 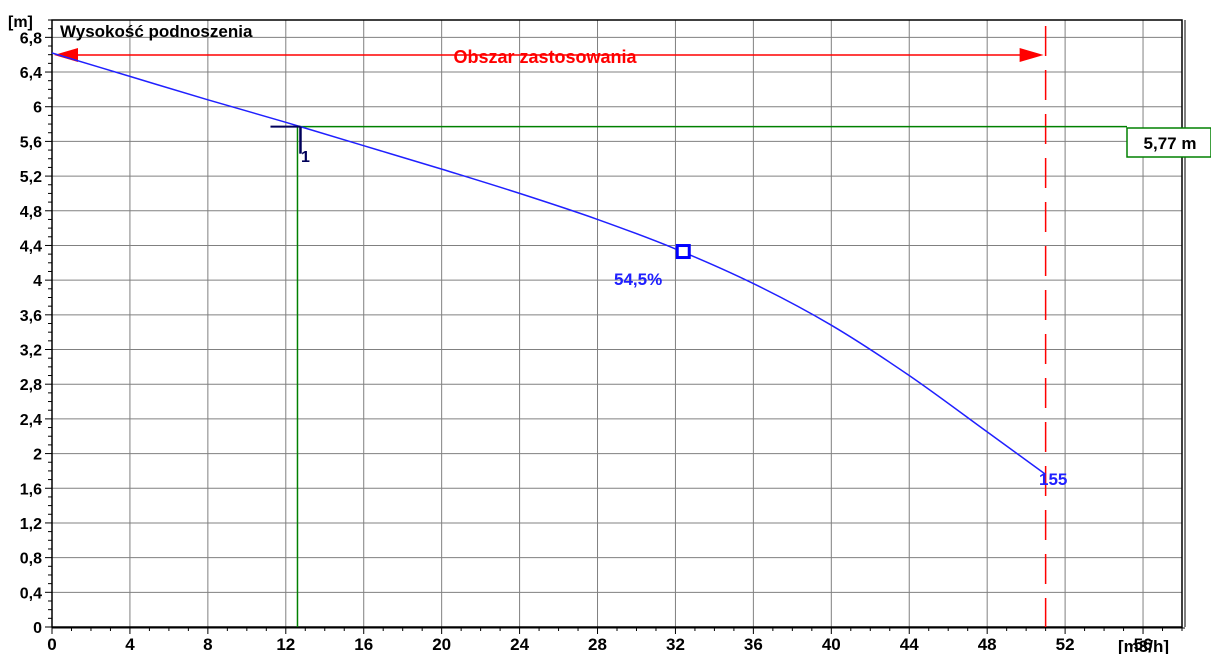 What do you see at coordinates (31, 489) in the screenshot?
I see `y-tick-label: 1,6` at bounding box center [31, 489].